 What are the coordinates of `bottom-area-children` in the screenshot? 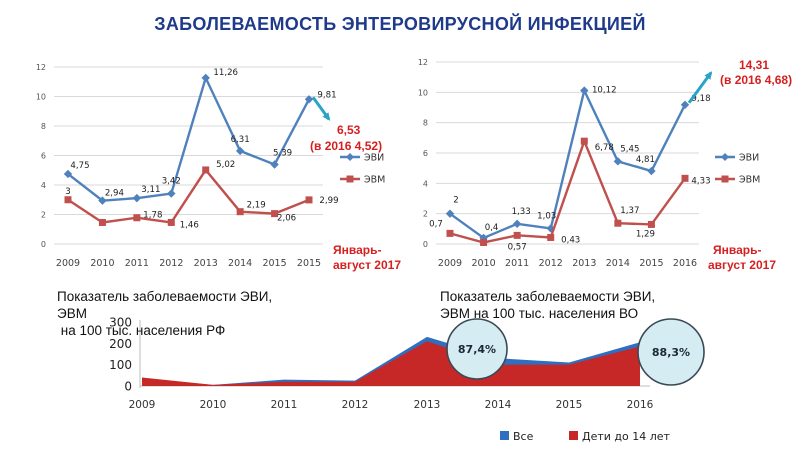 It's located at (391, 363).